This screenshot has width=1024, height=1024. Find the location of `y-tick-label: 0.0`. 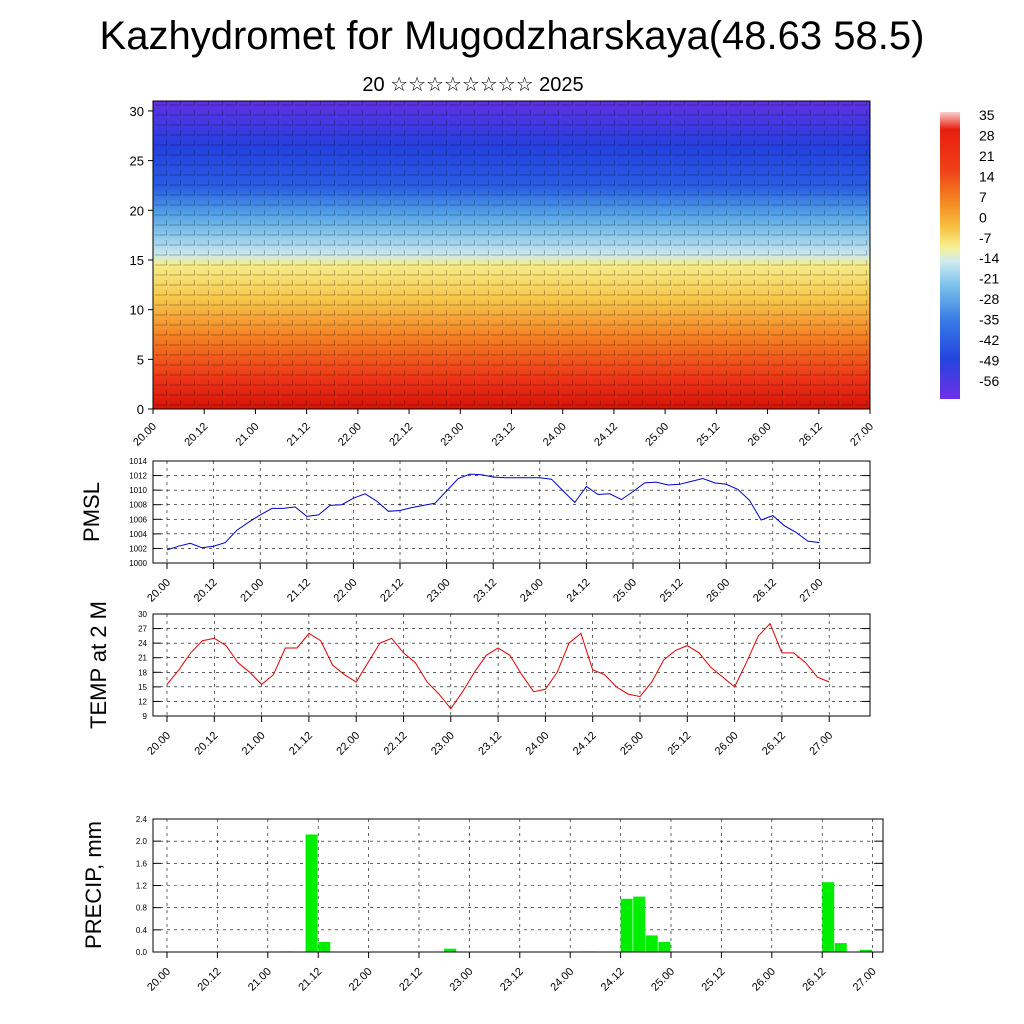

y-tick-label: 0.0 is located at coordinates (142, 952).